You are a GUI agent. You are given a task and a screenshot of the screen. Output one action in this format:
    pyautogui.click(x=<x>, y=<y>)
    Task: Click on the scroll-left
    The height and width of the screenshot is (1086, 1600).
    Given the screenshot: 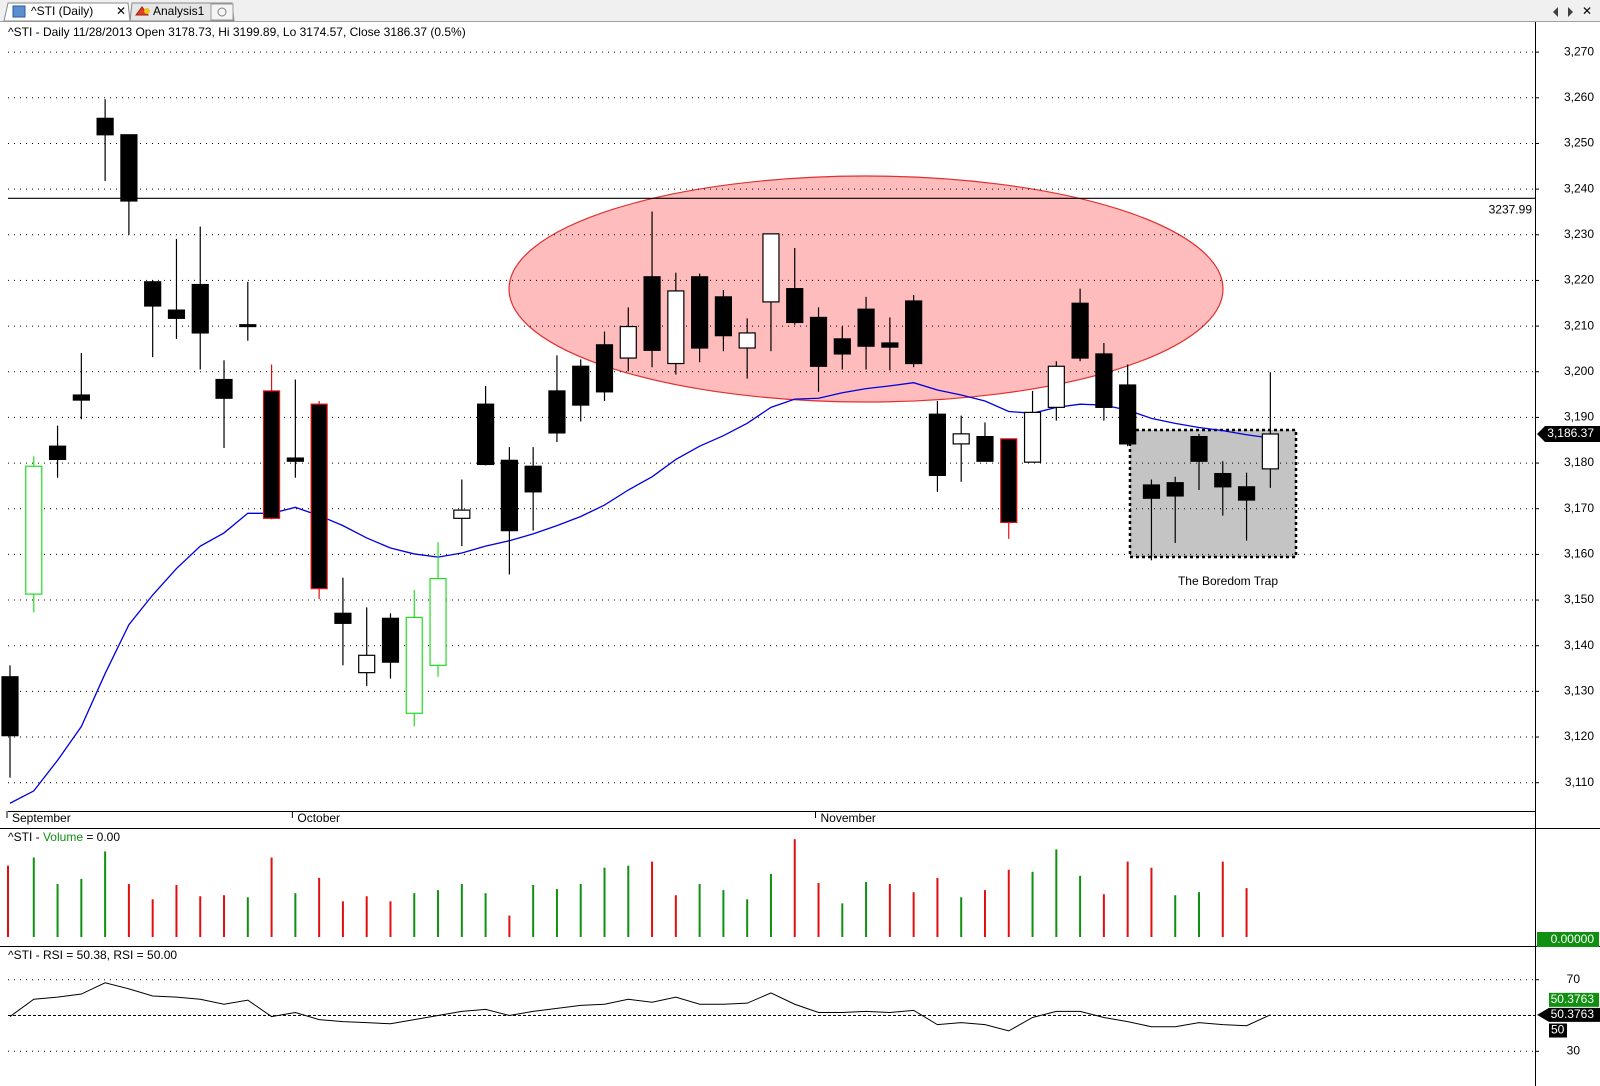 What is the action you would take?
    pyautogui.click(x=1555, y=12)
    